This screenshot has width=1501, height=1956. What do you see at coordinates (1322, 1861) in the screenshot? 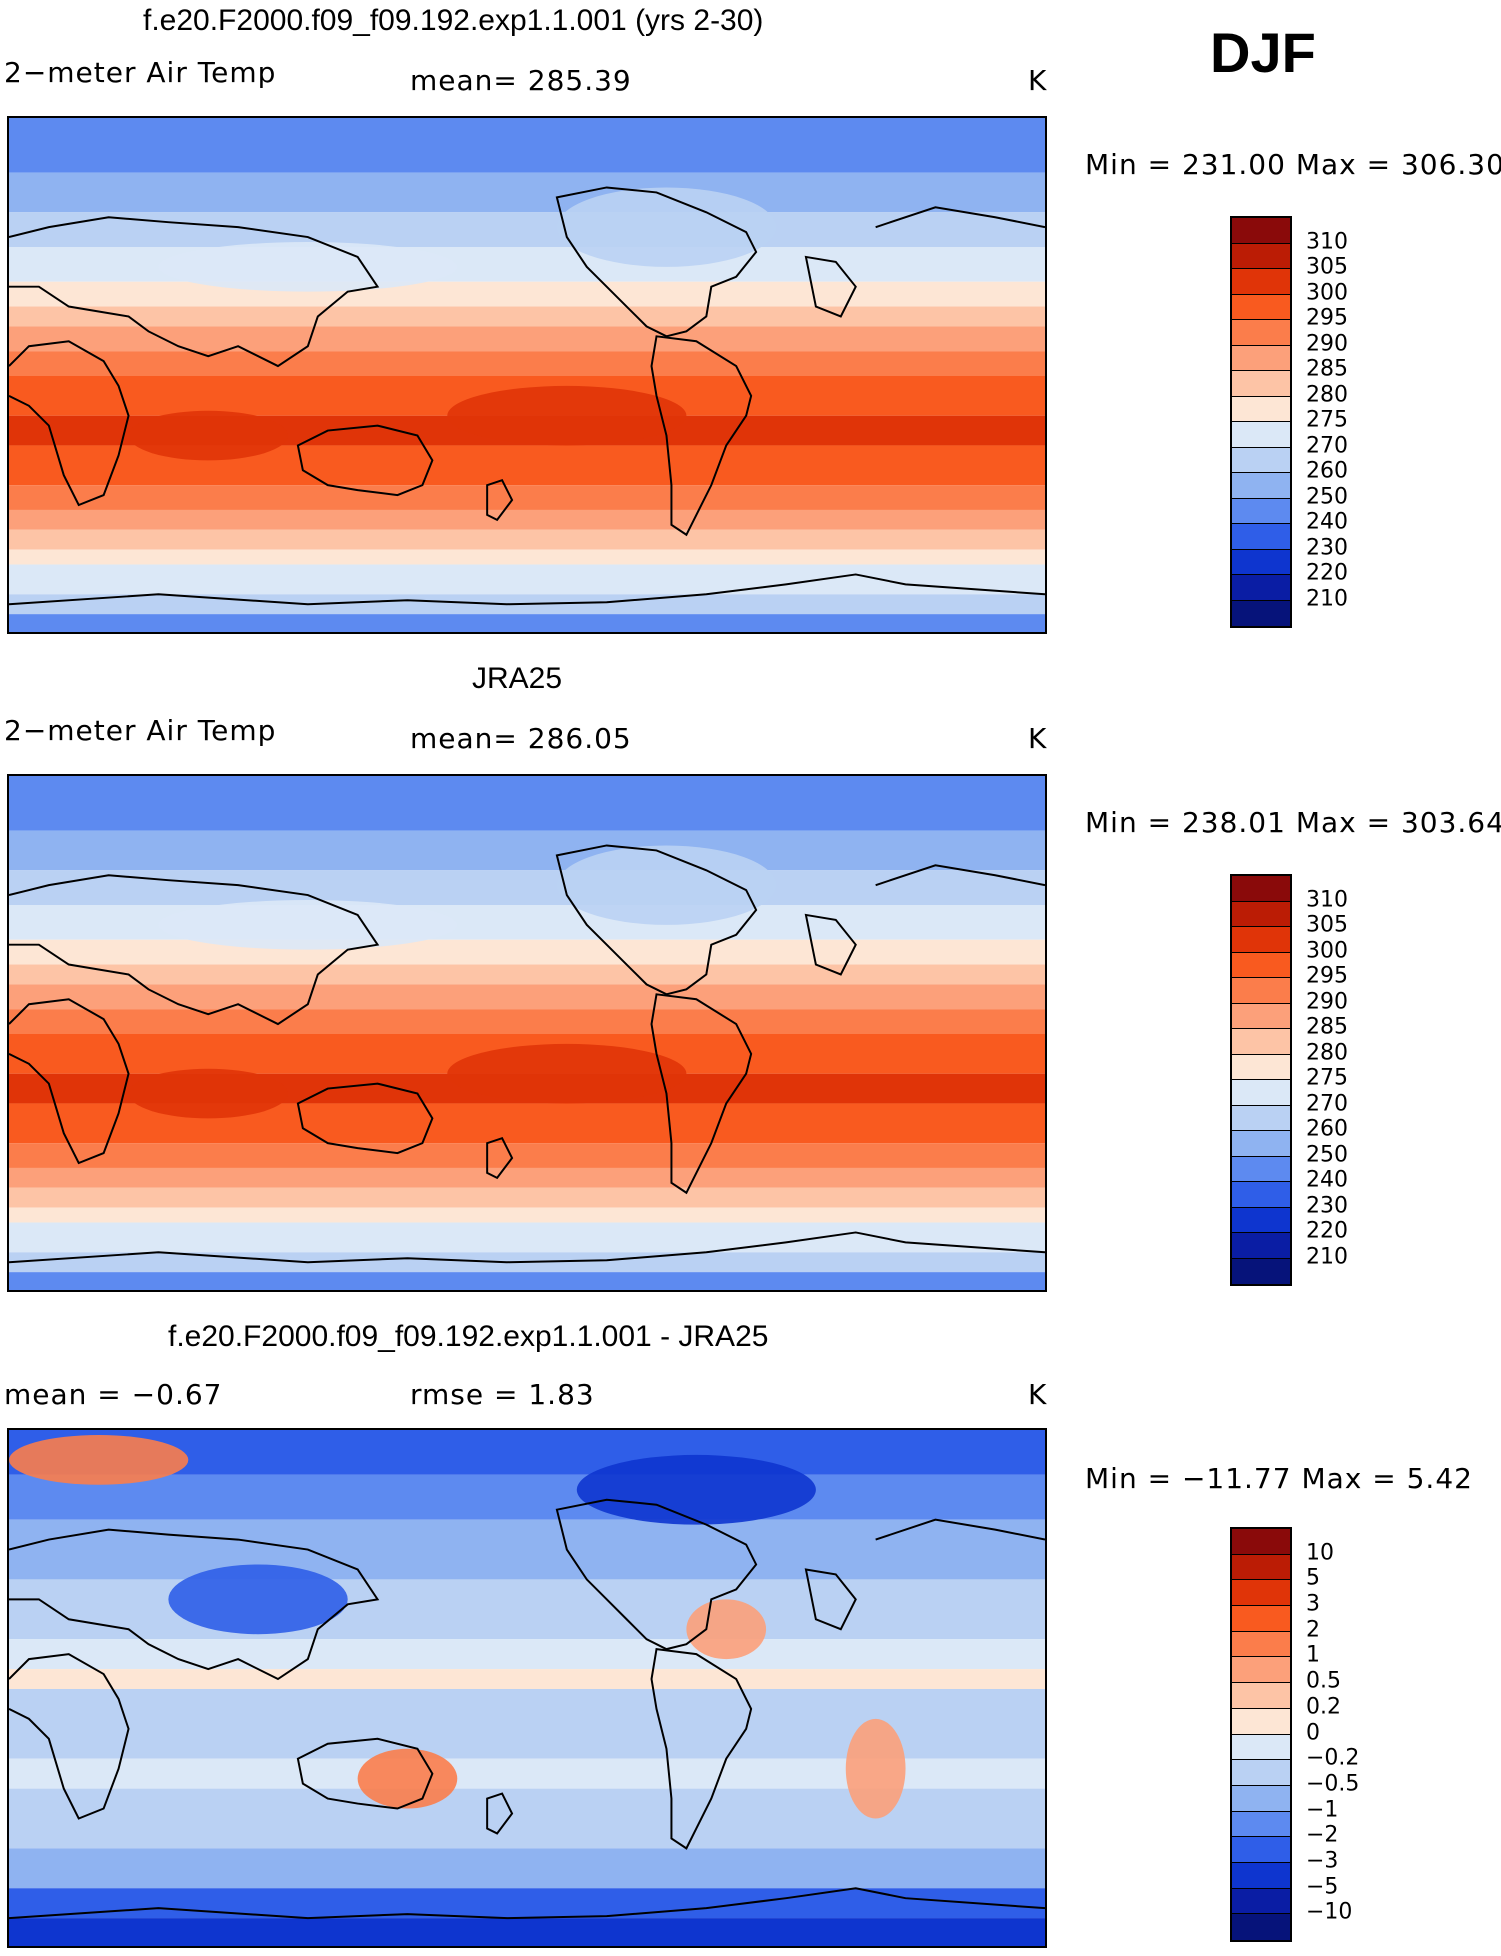
I see `colorbar-label: −3` at bounding box center [1322, 1861].